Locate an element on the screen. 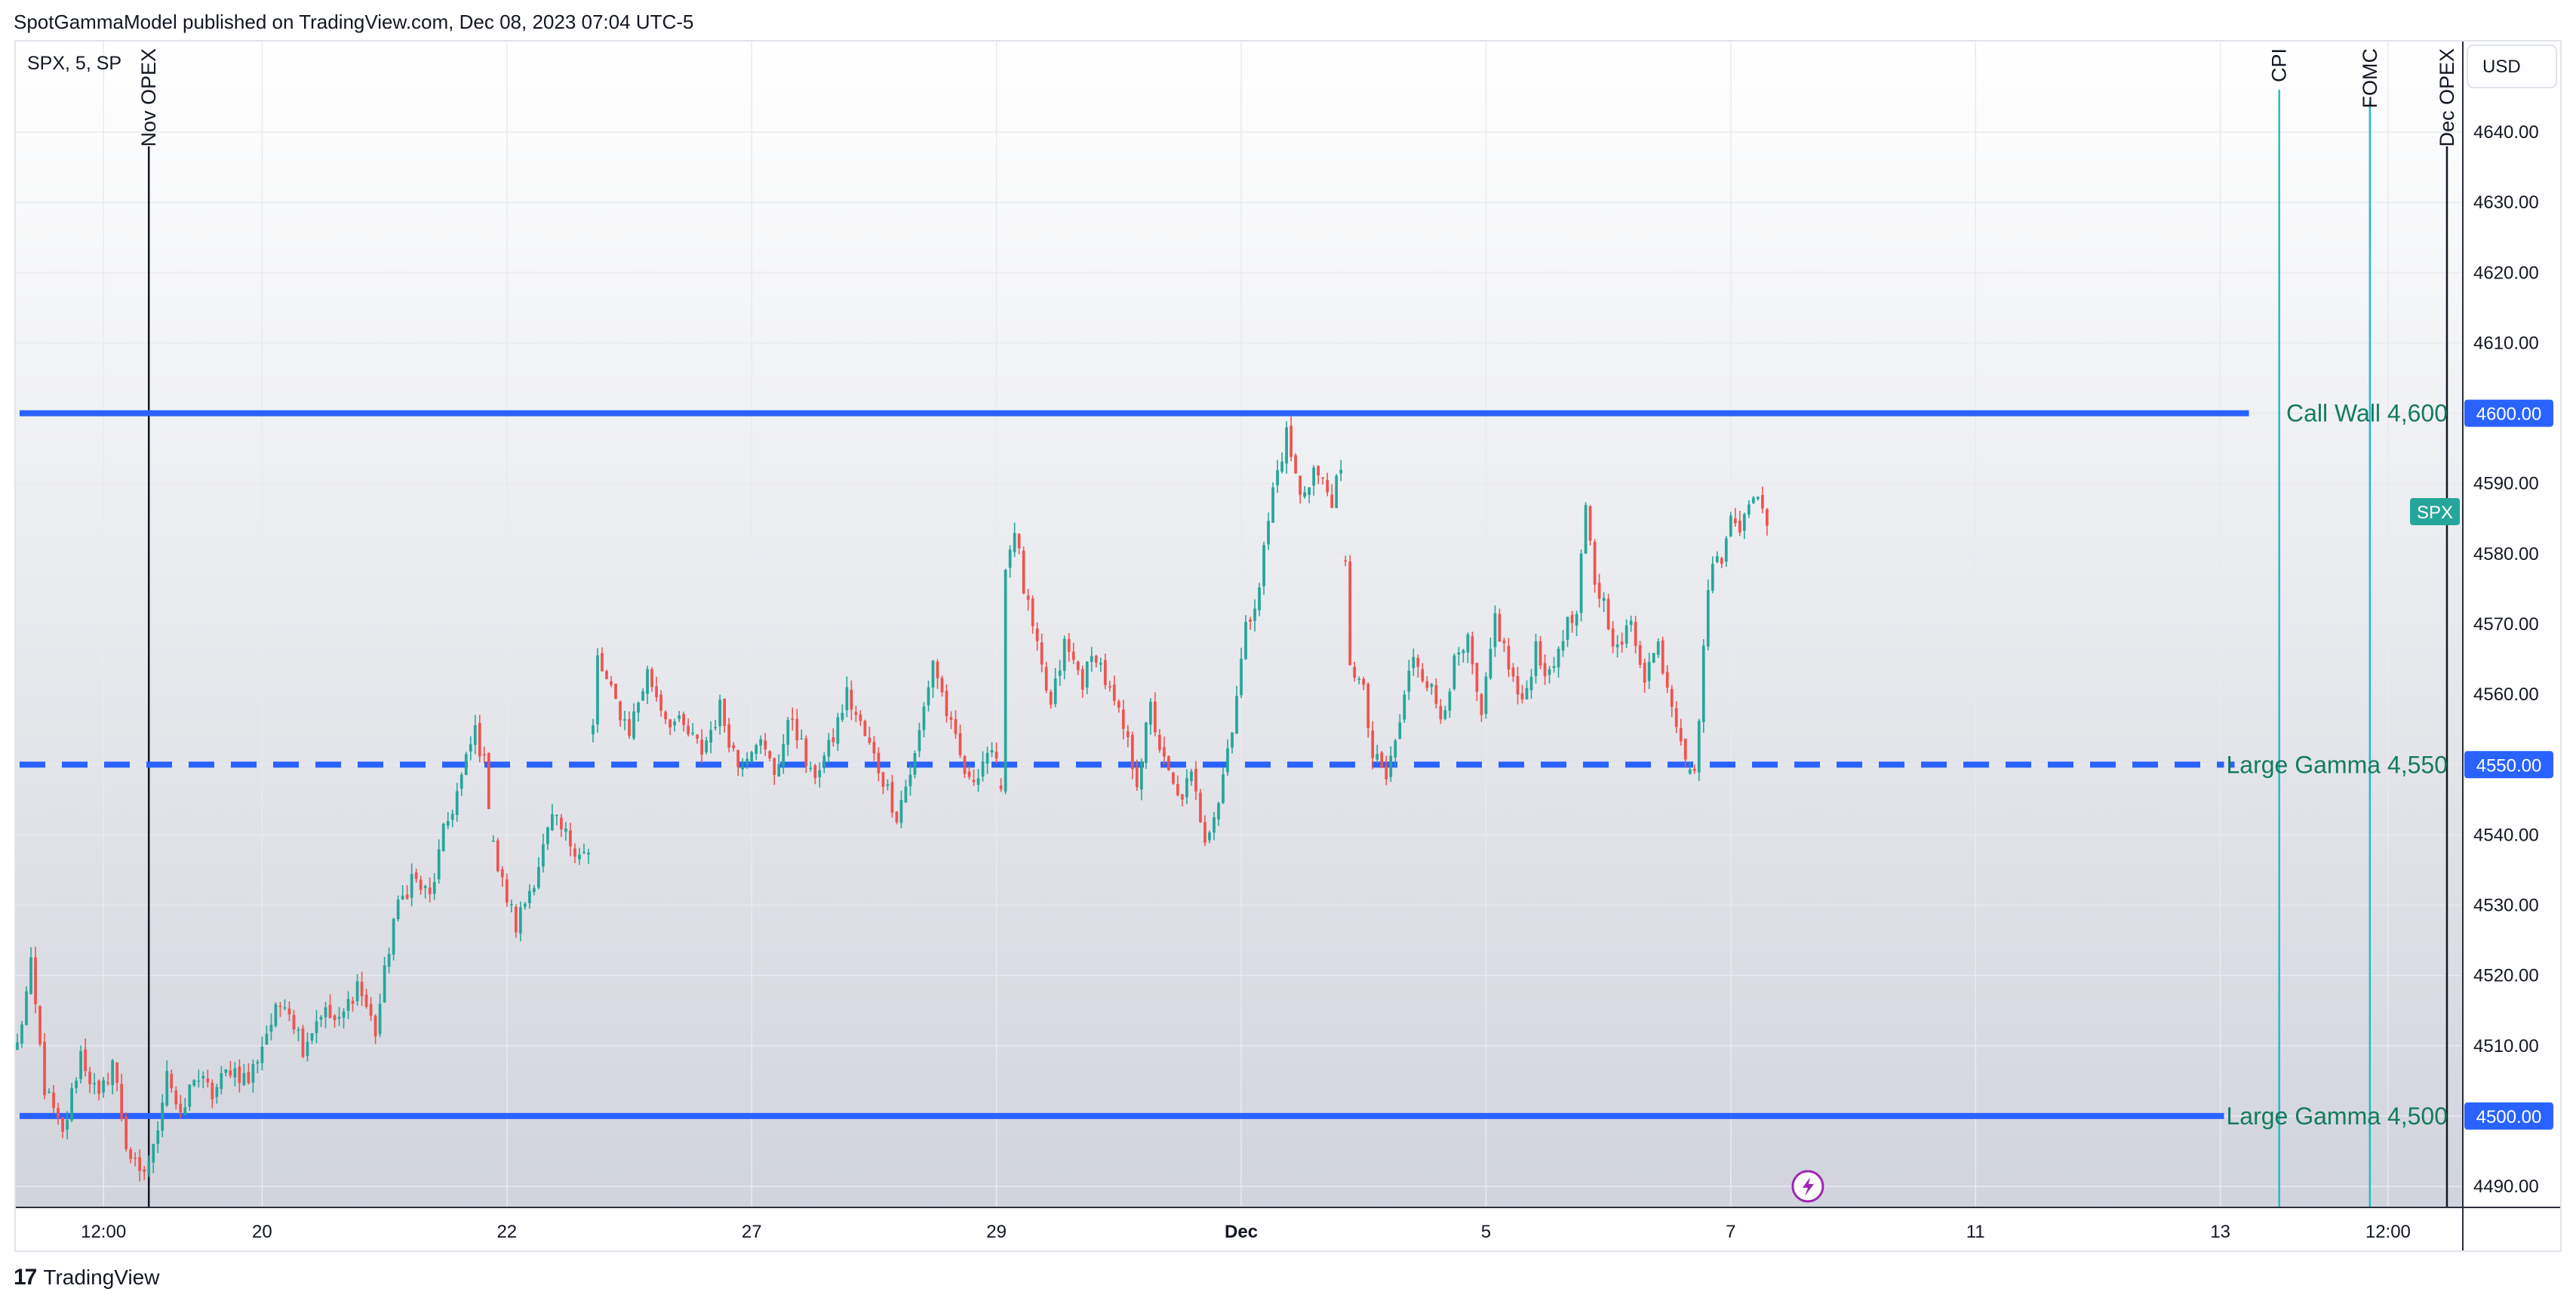  time-tick-label: 12:00 is located at coordinates (103, 1232).